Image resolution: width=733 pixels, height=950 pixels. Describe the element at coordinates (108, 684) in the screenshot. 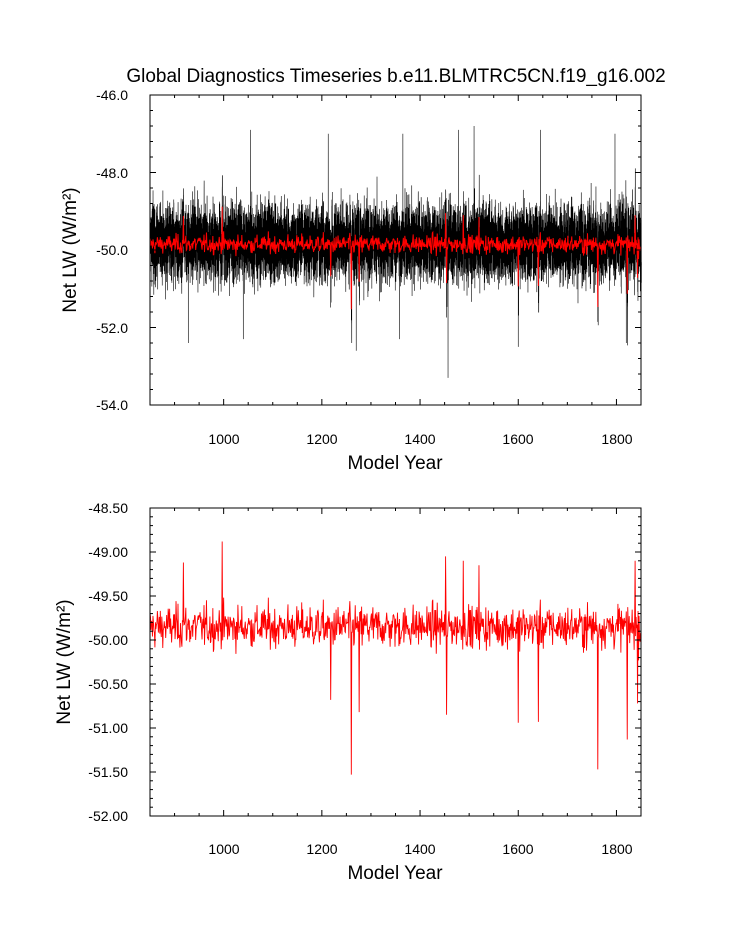

I see `y-tick-label: -50.50` at that location.